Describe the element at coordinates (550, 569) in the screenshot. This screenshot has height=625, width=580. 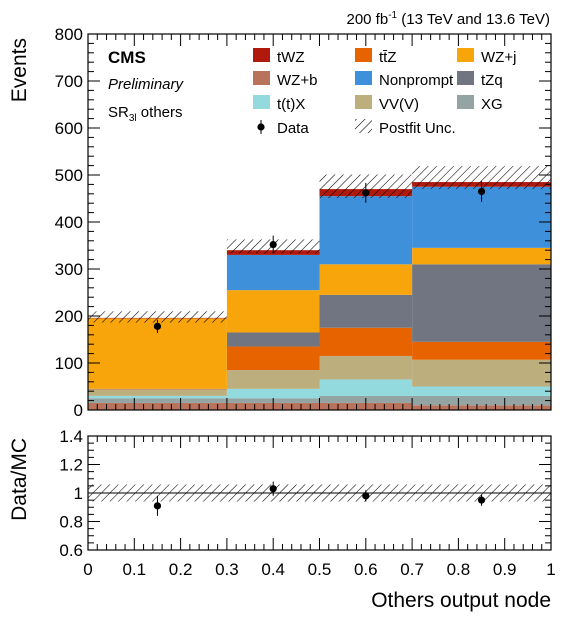
I see `ratio-xtick-label: 1` at that location.